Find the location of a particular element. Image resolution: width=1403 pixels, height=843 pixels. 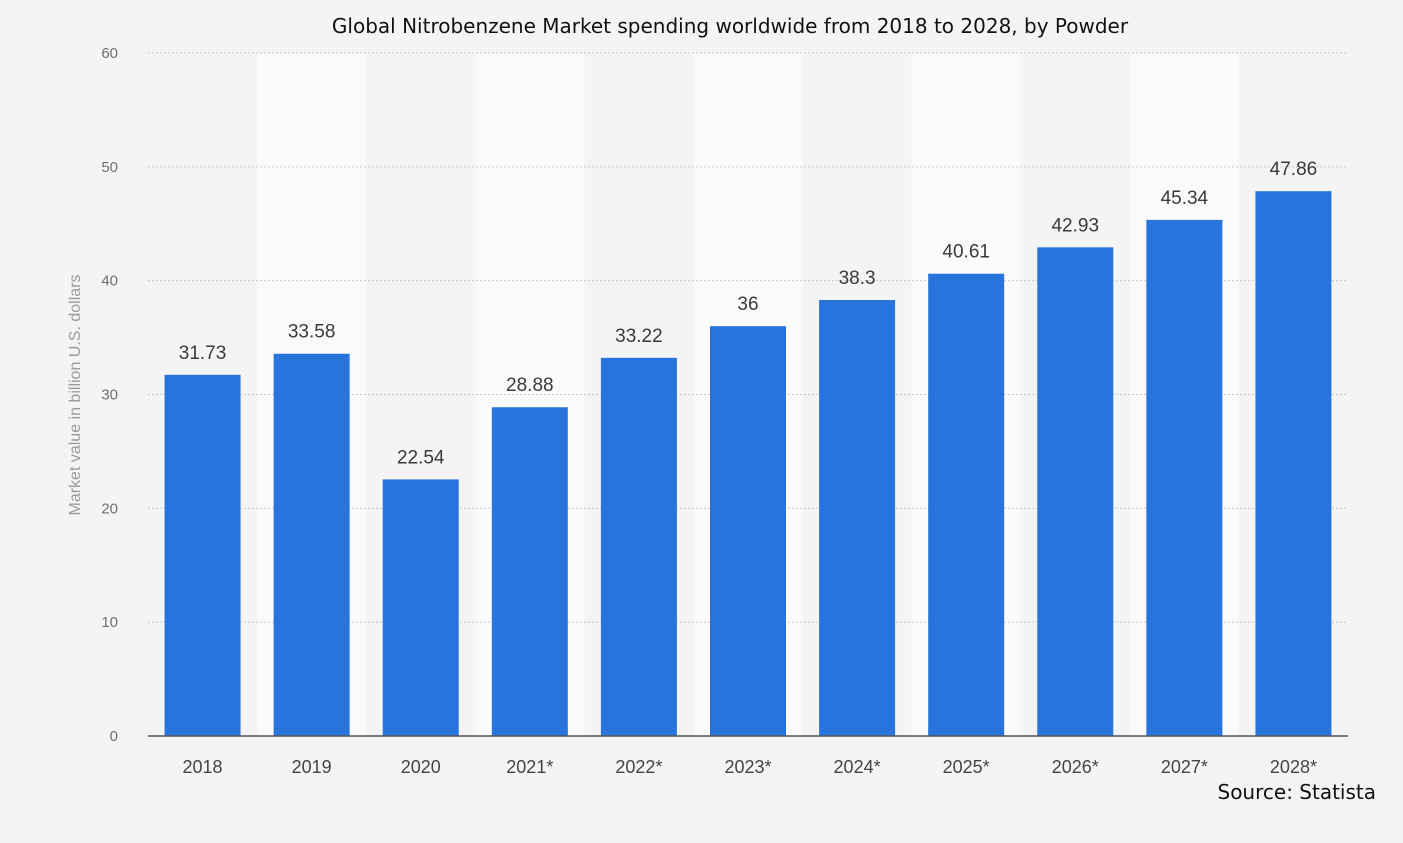

x-tick-label: 2023* is located at coordinates (747, 767).